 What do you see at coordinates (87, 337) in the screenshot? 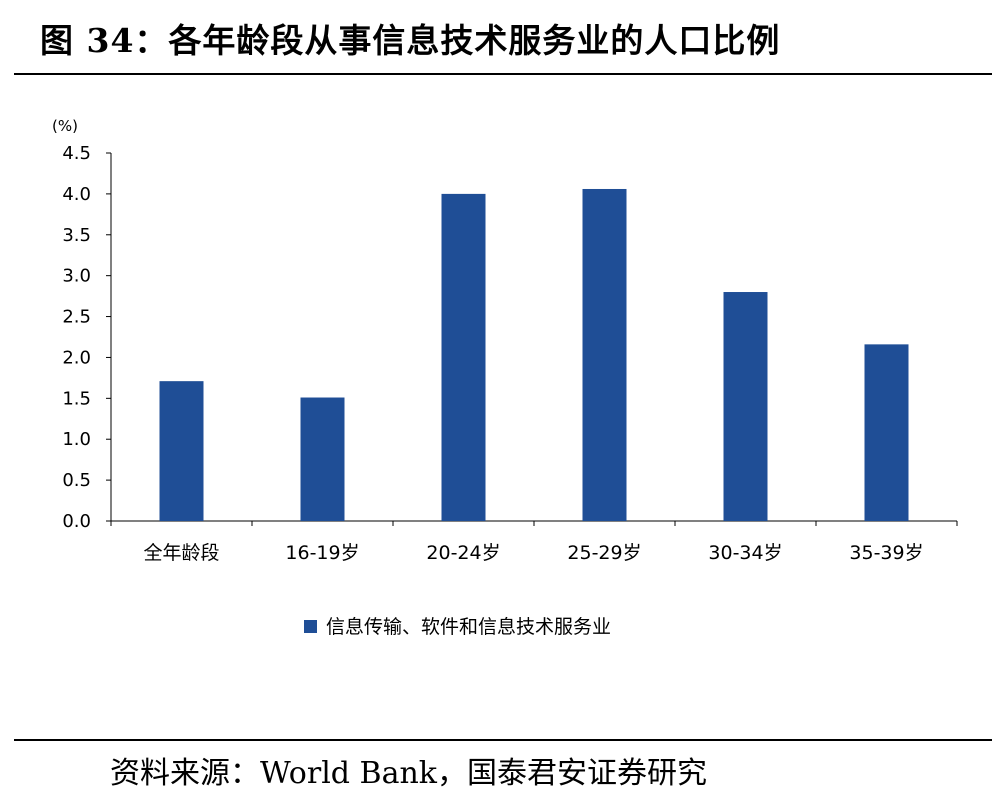
I see `y-axis: 0.0 0.5 1.0 1.5 2.0 2.5 3.0 3.5 4.0 4.5` at bounding box center [87, 337].